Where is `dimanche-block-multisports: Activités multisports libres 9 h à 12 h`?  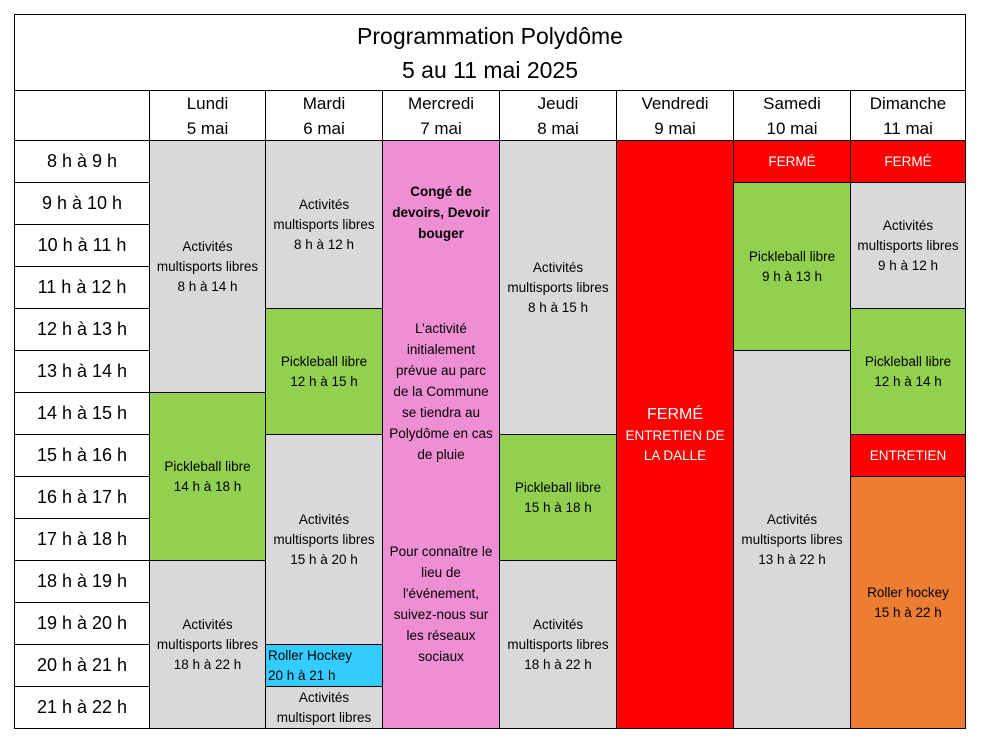
dimanche-block-multisports: Activités multisports libres 9 h à 12 h is located at coordinates (908, 245).